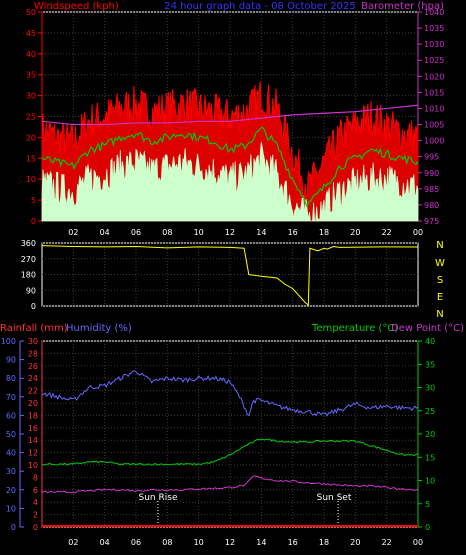 The width and height of the screenshot is (466, 555). Describe the element at coordinates (99, 328) in the screenshot. I see `humidity-axis-label: Humidity (%)` at that location.